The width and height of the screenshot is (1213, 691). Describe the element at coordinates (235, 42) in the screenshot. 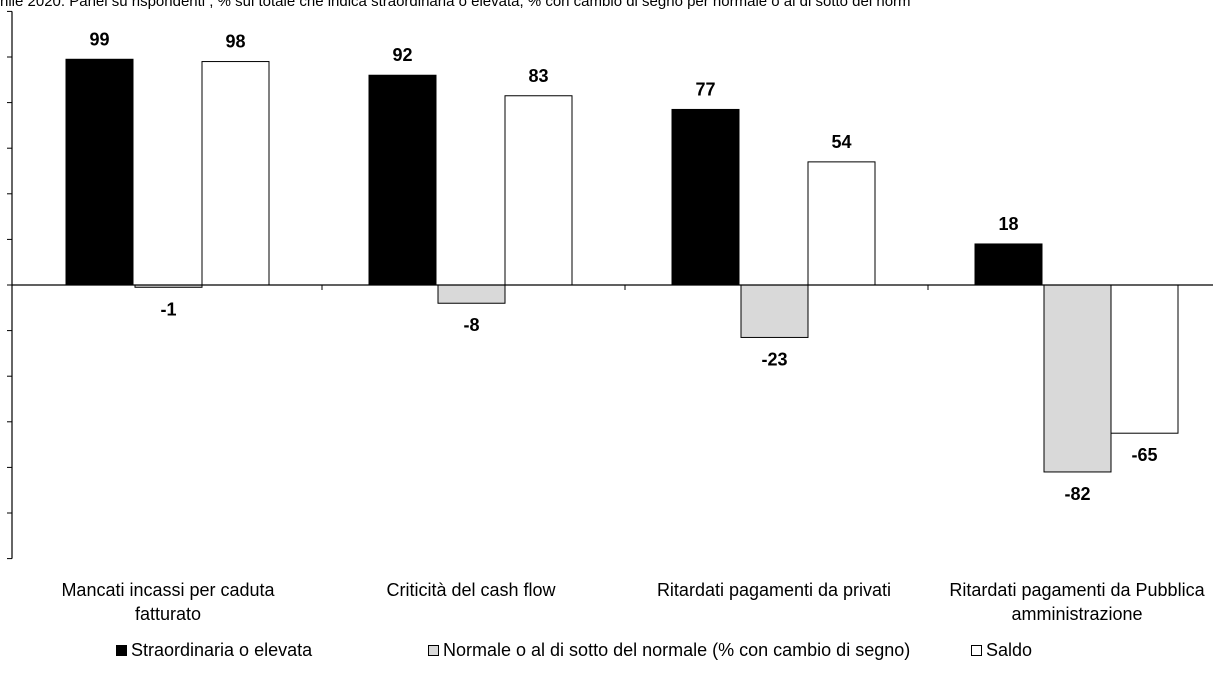

I see `value-label: 98` at that location.